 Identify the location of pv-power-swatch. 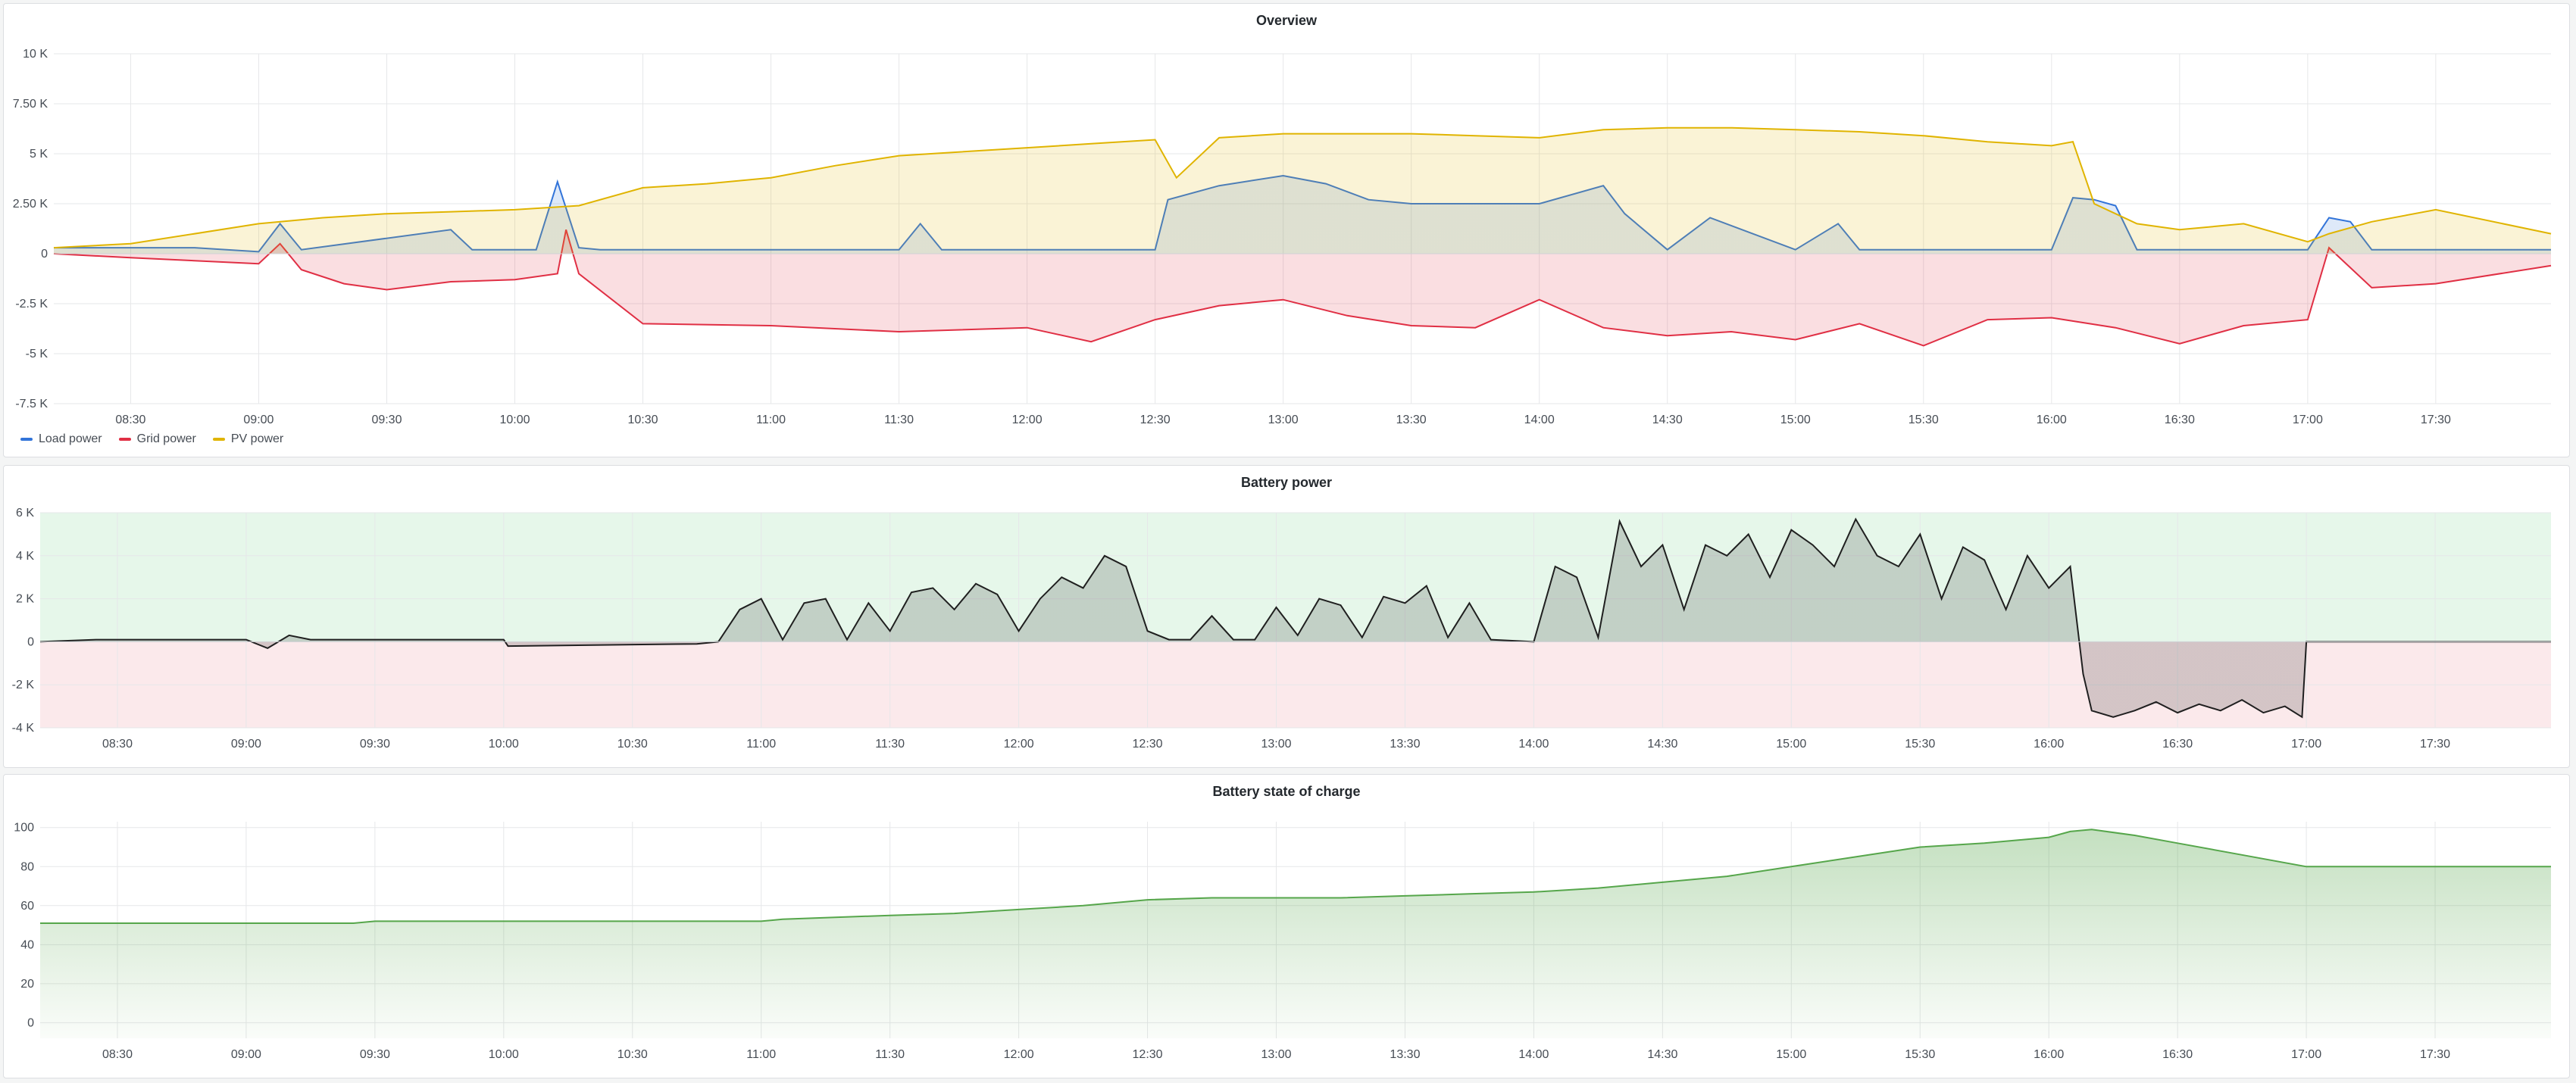
(219, 439).